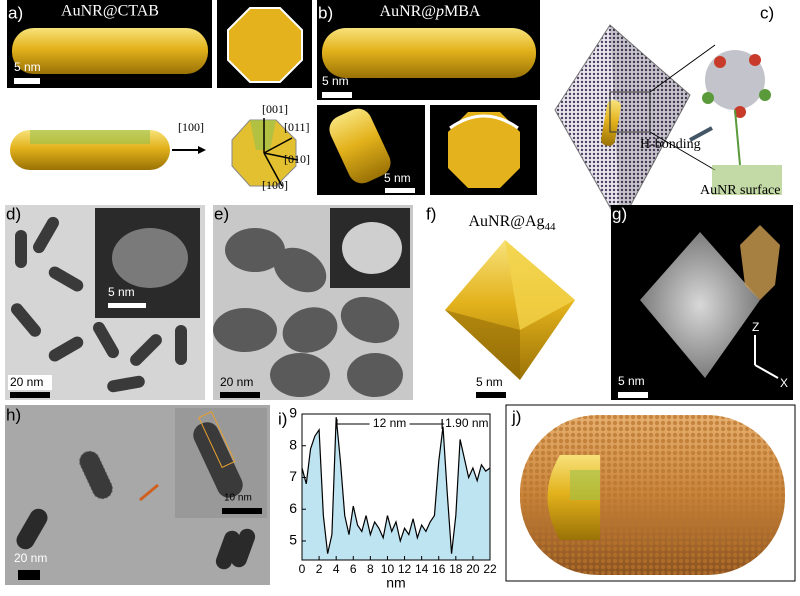 This screenshot has height=596, width=800. I want to click on line, so click(396, 485).